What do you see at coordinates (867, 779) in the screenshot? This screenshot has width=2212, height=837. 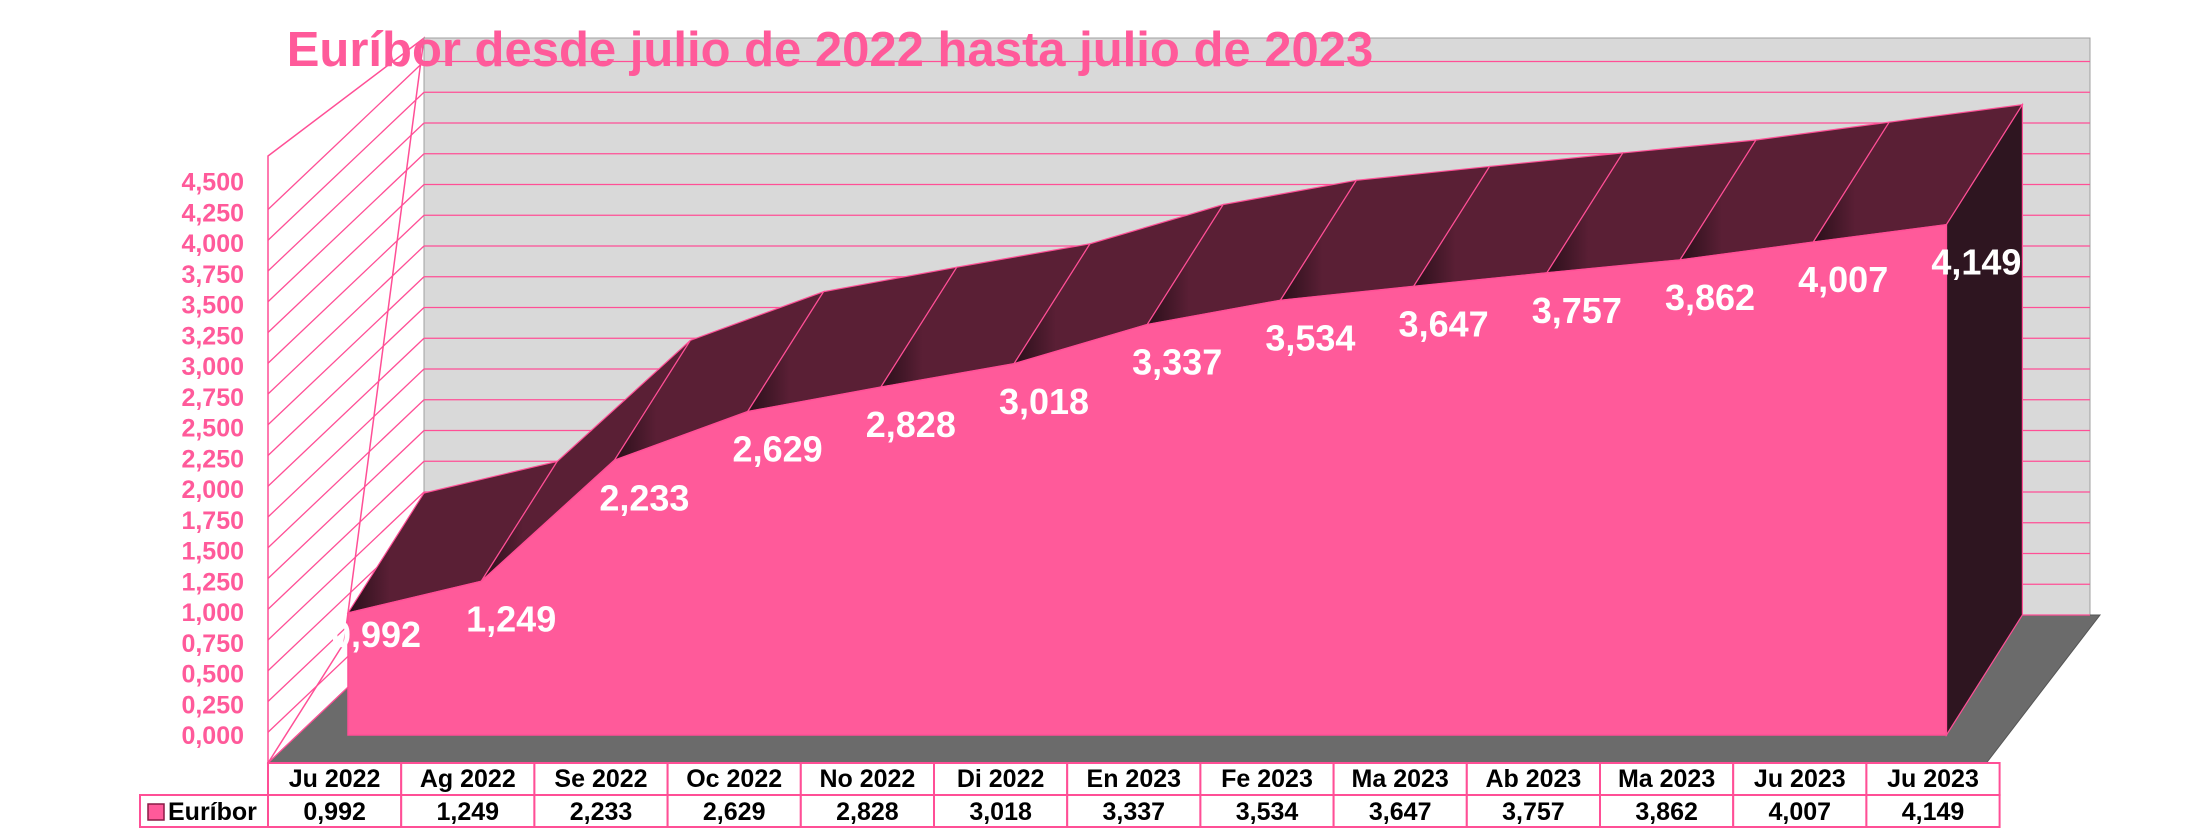 I see `category-label: No 2022` at bounding box center [867, 779].